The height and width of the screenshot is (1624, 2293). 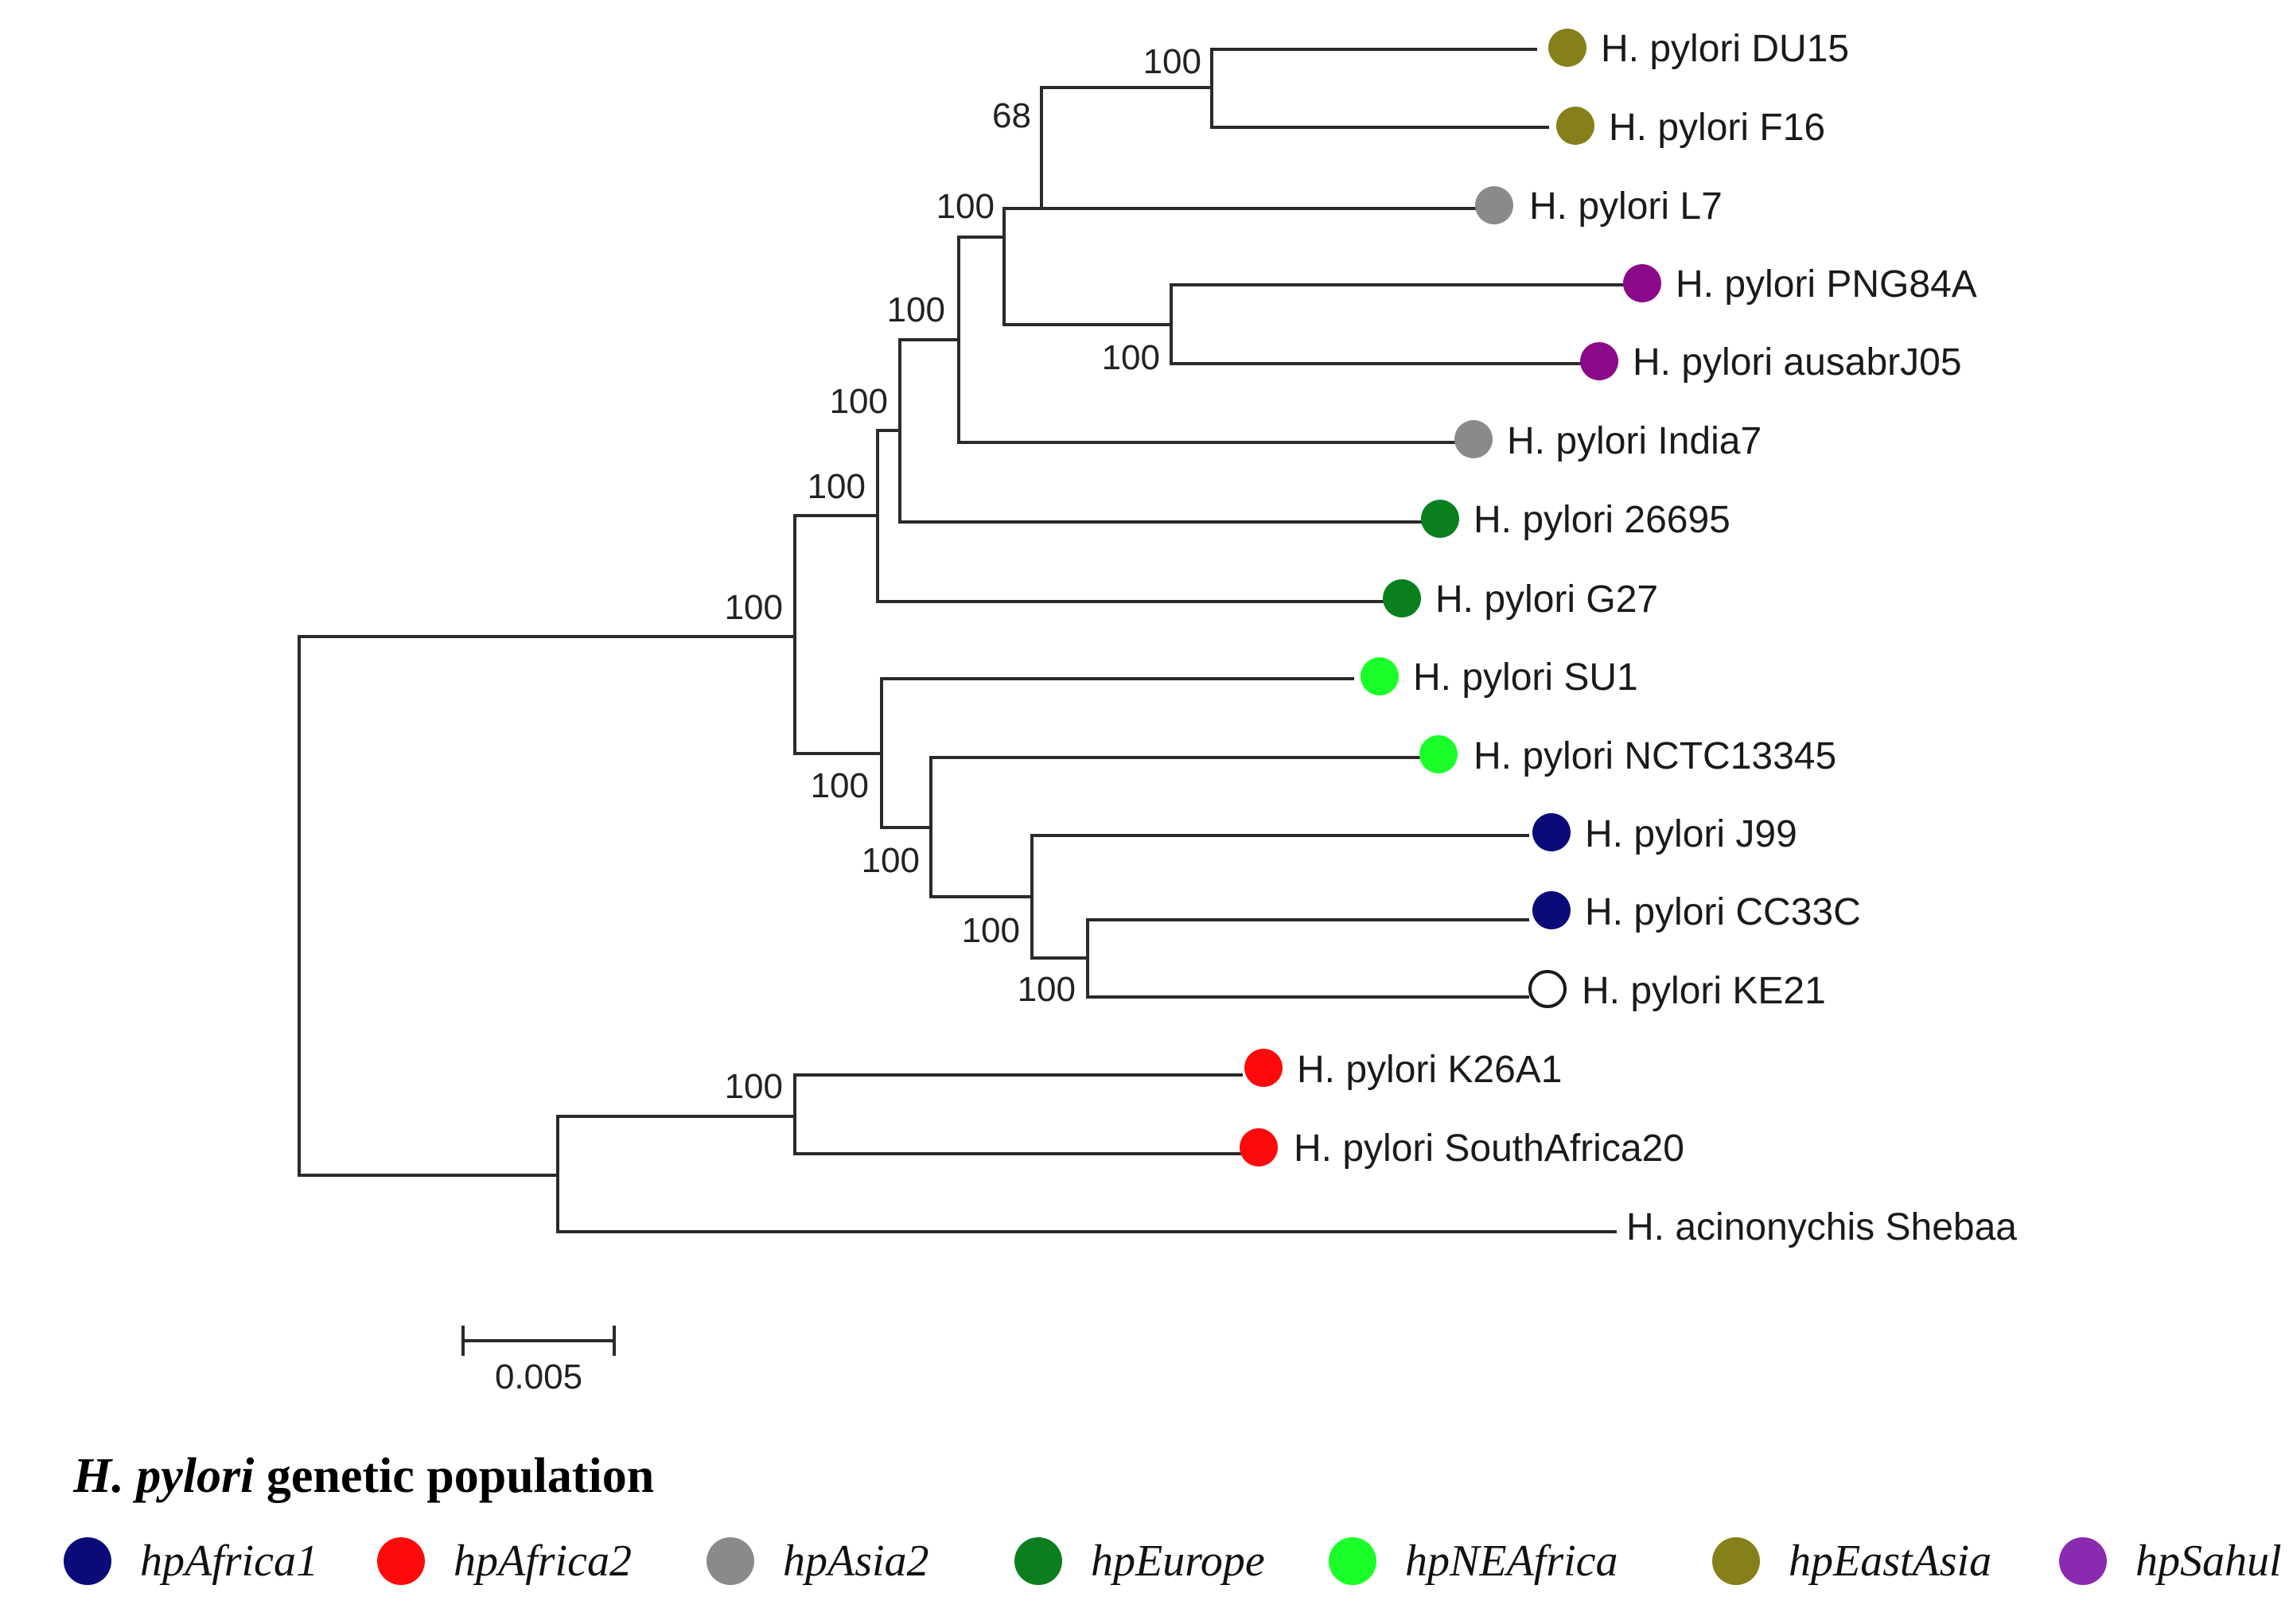 I want to click on branch-root, so click(x=547, y=906).